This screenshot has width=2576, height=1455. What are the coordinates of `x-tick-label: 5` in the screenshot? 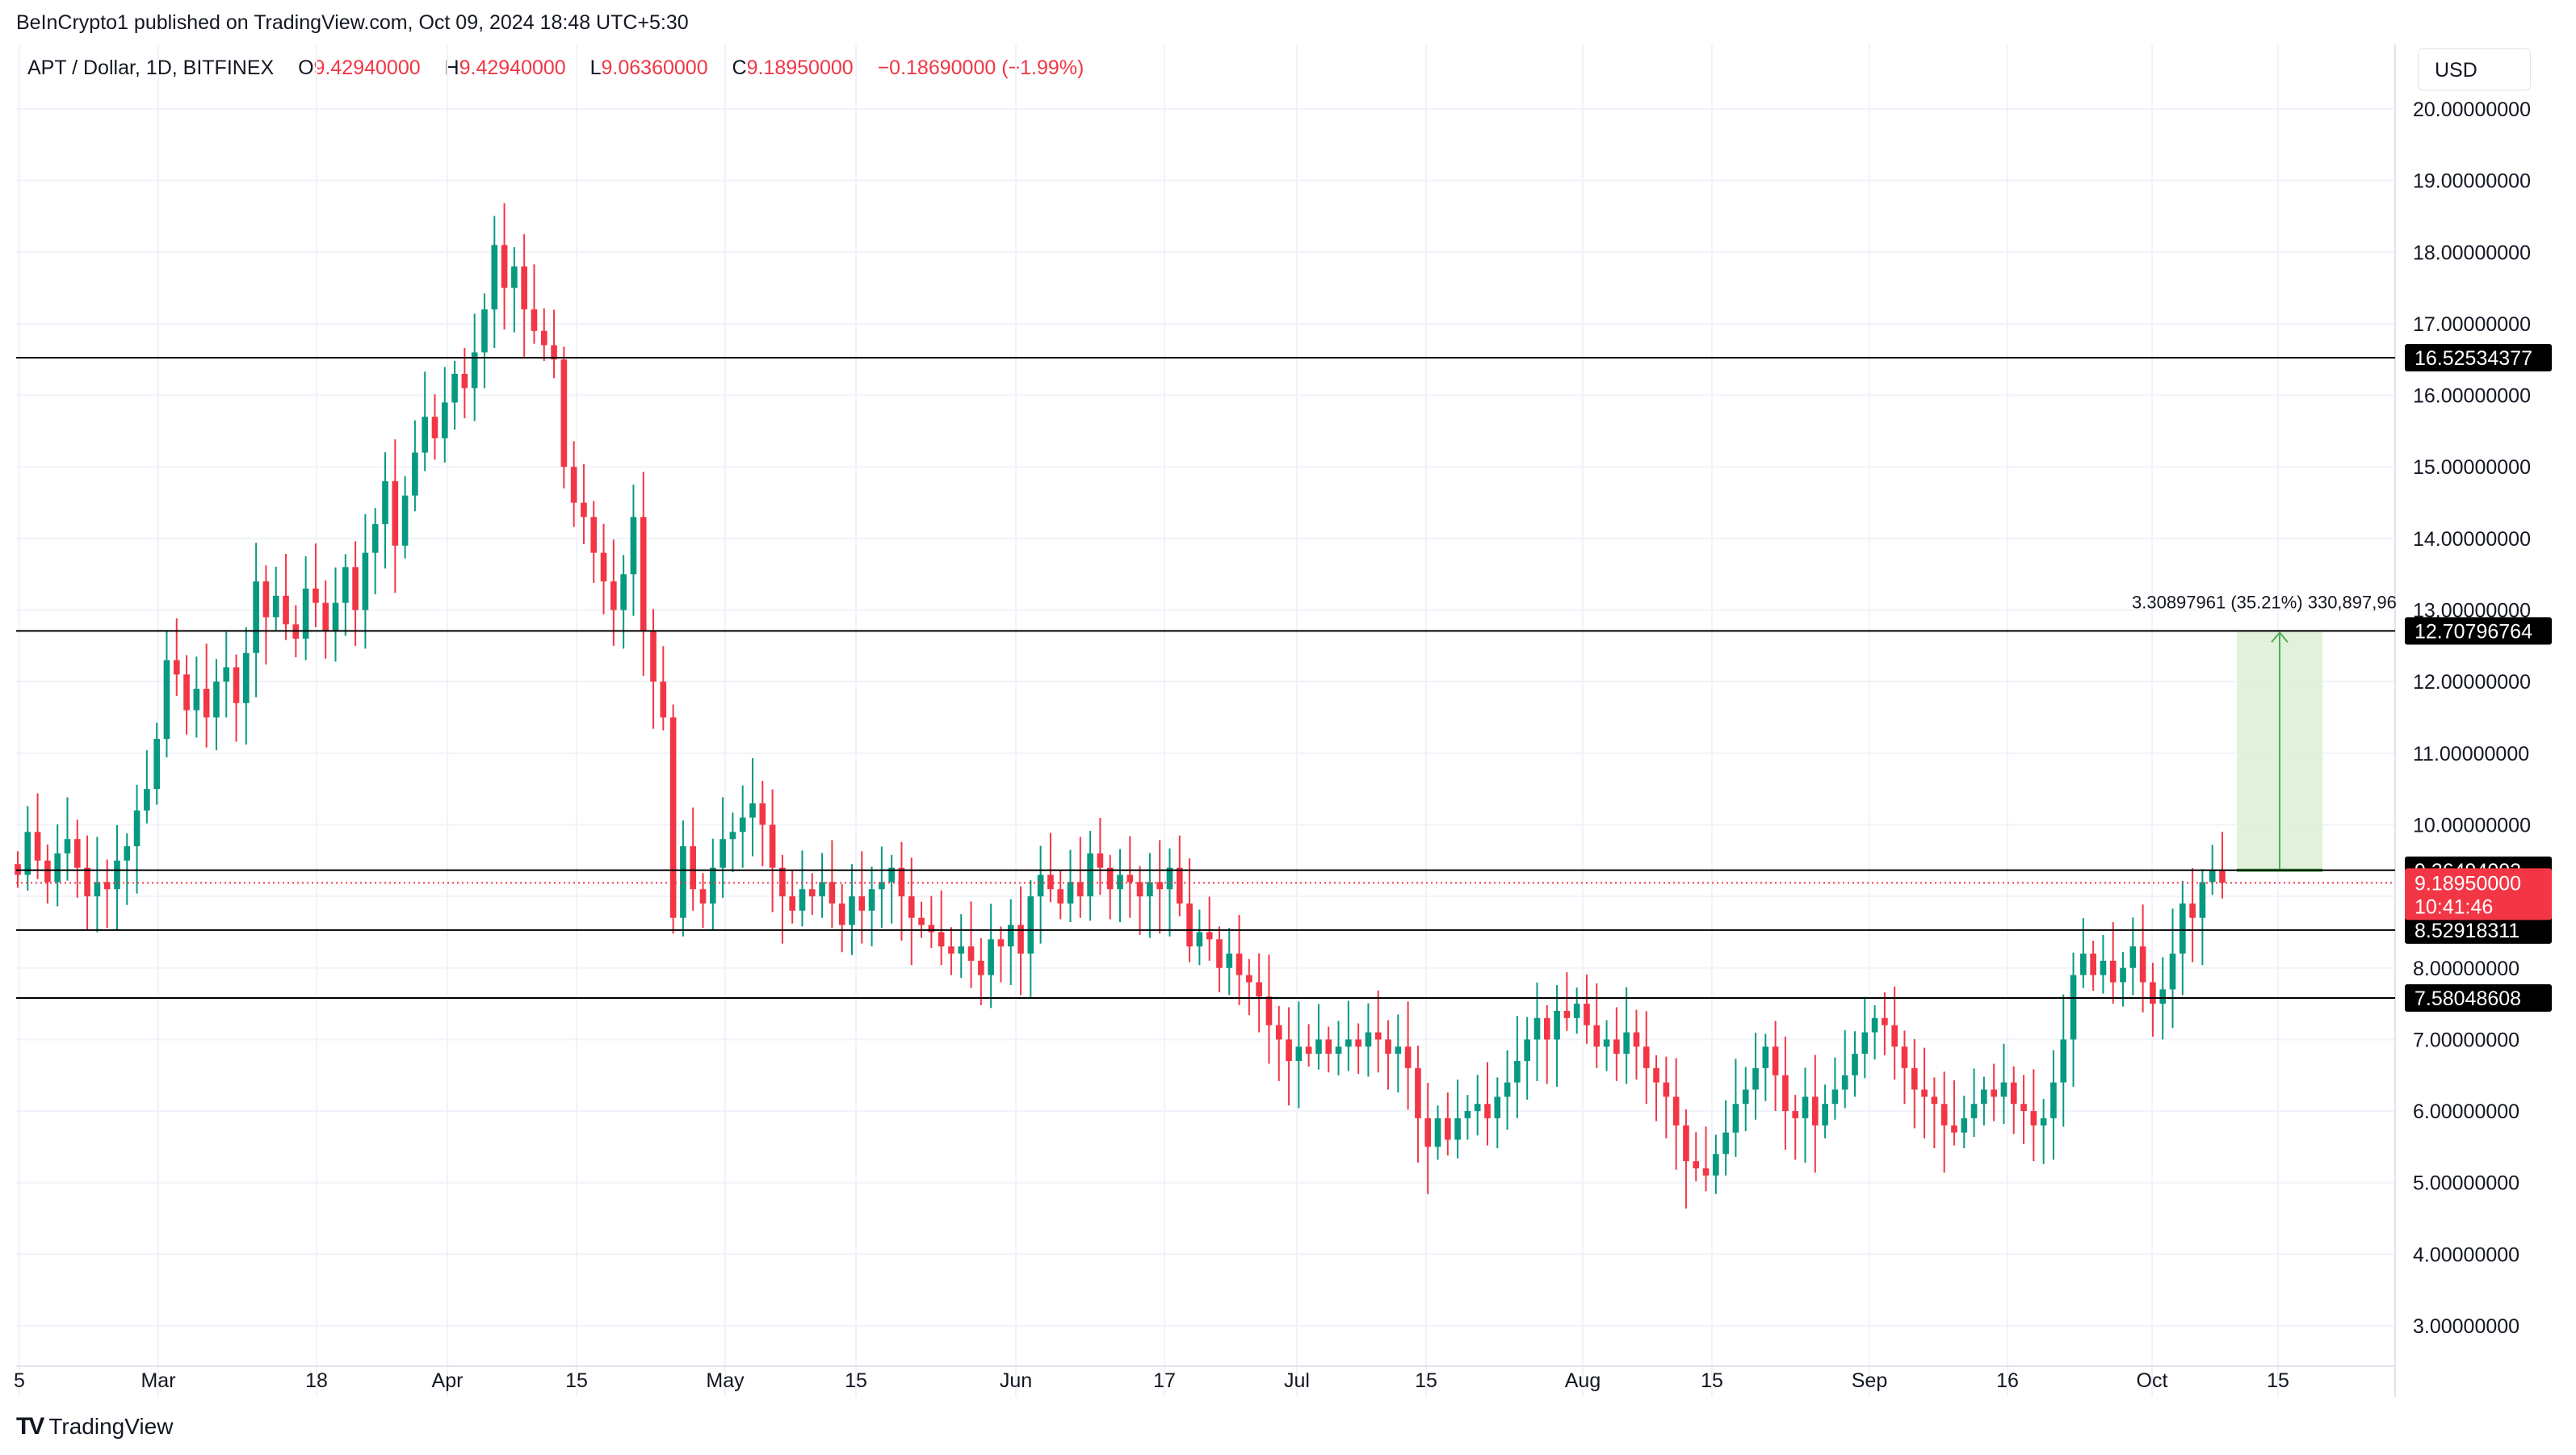 It's located at (19, 1380).